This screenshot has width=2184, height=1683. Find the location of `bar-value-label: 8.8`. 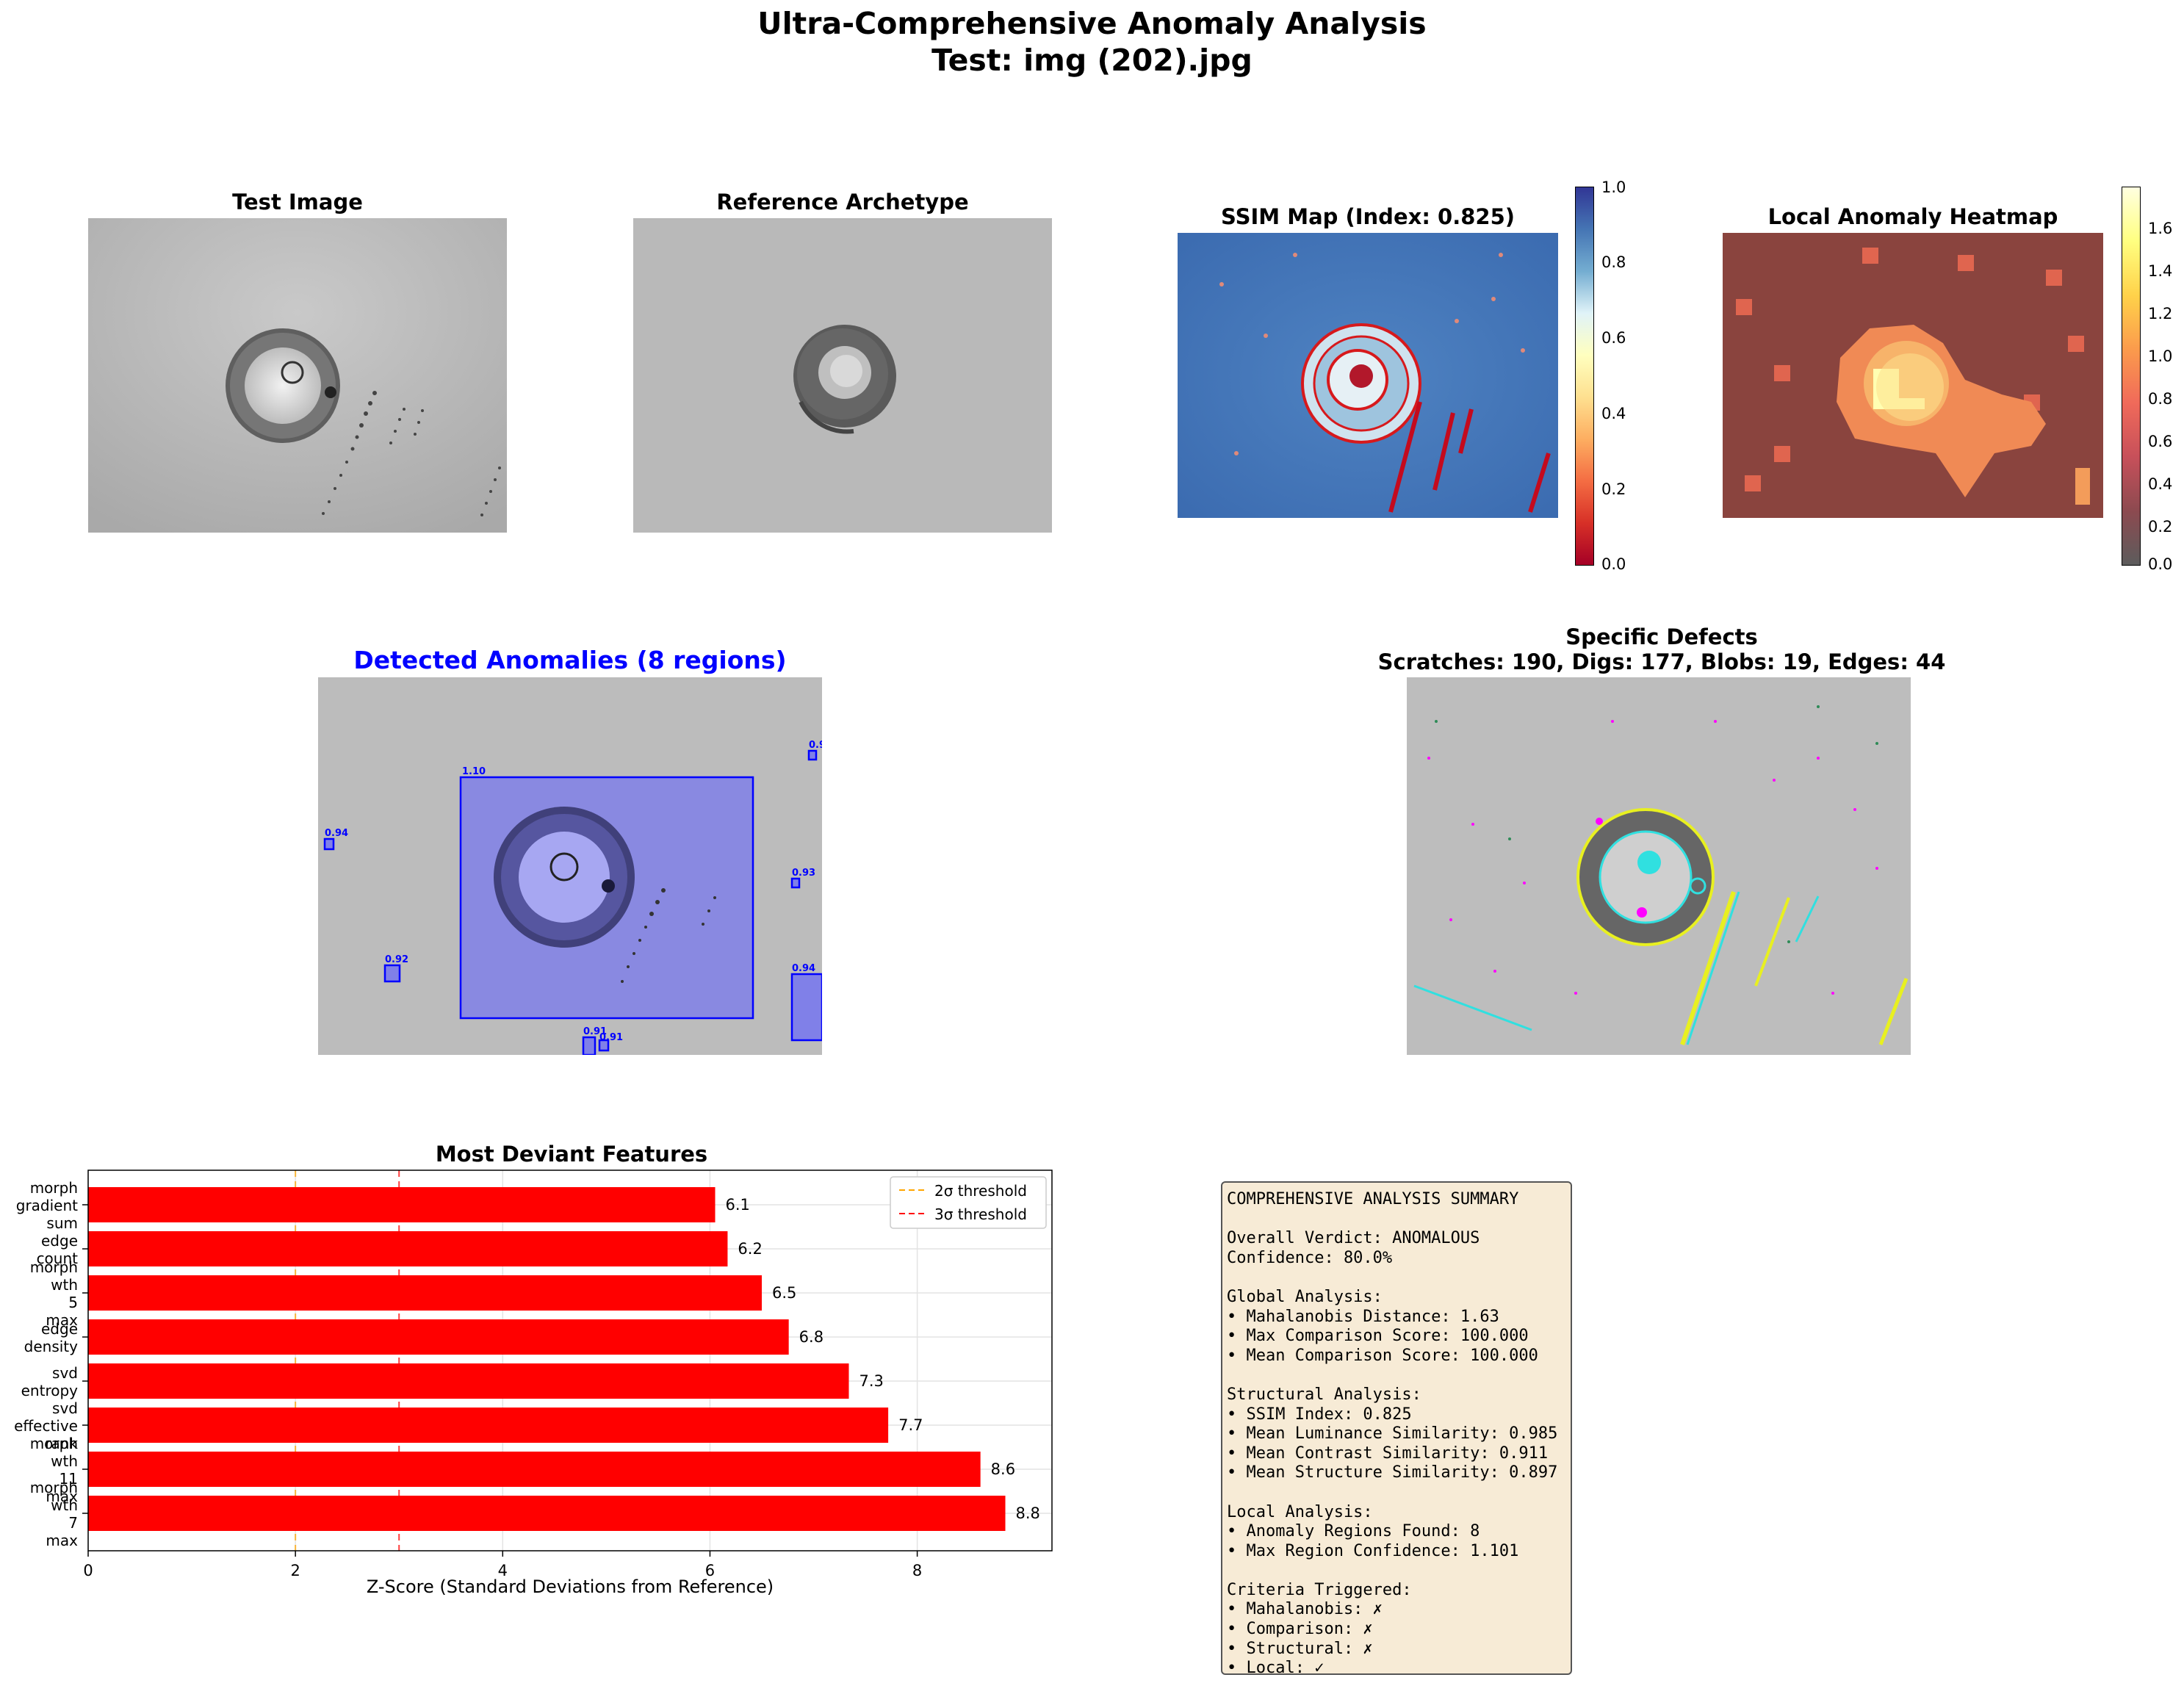

bar-value-label: 8.8 is located at coordinates (1028, 1513).